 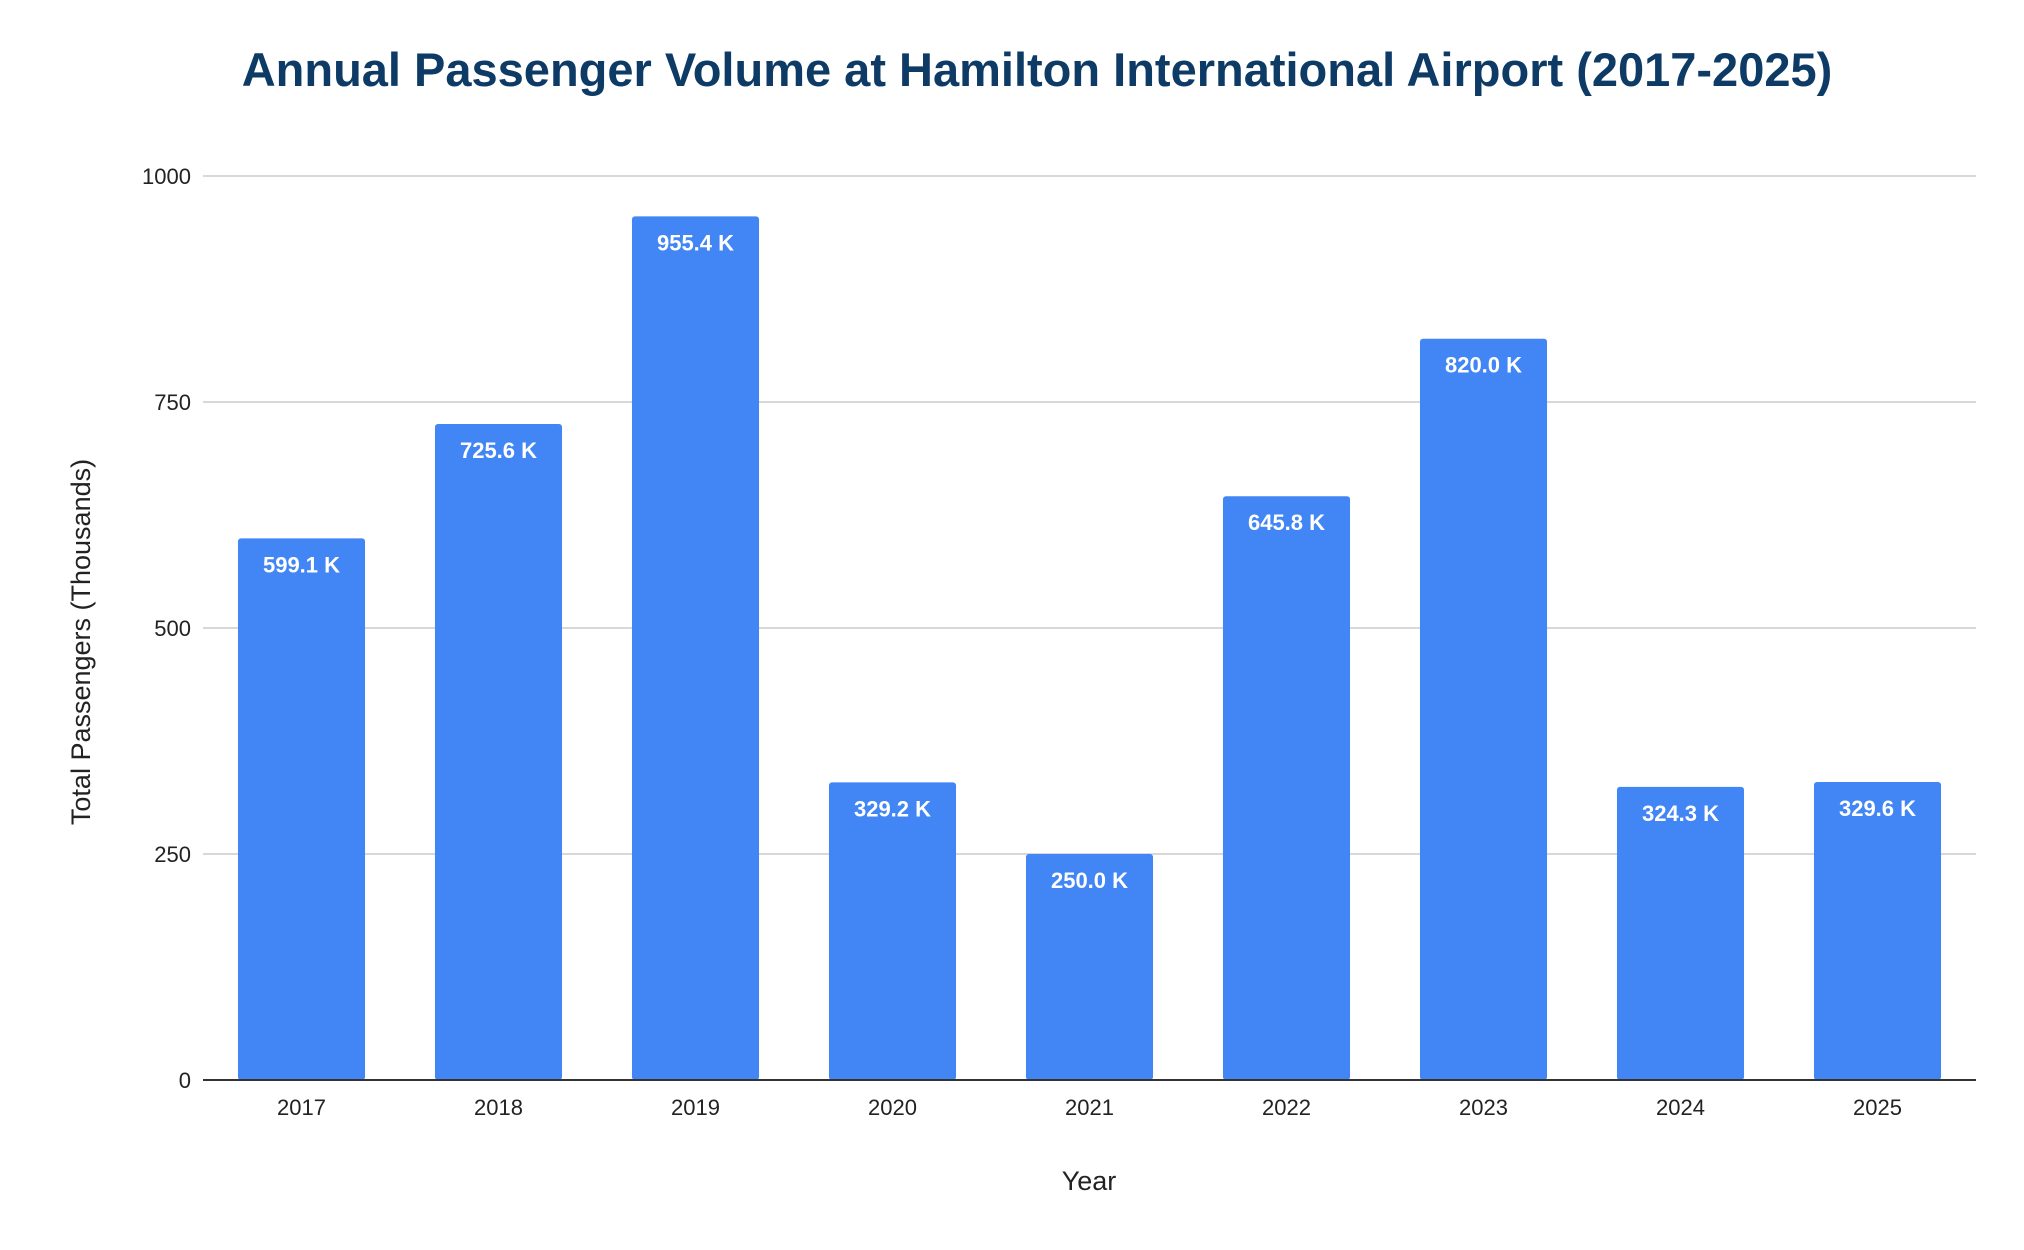 I want to click on bar-2018, so click(x=498, y=752).